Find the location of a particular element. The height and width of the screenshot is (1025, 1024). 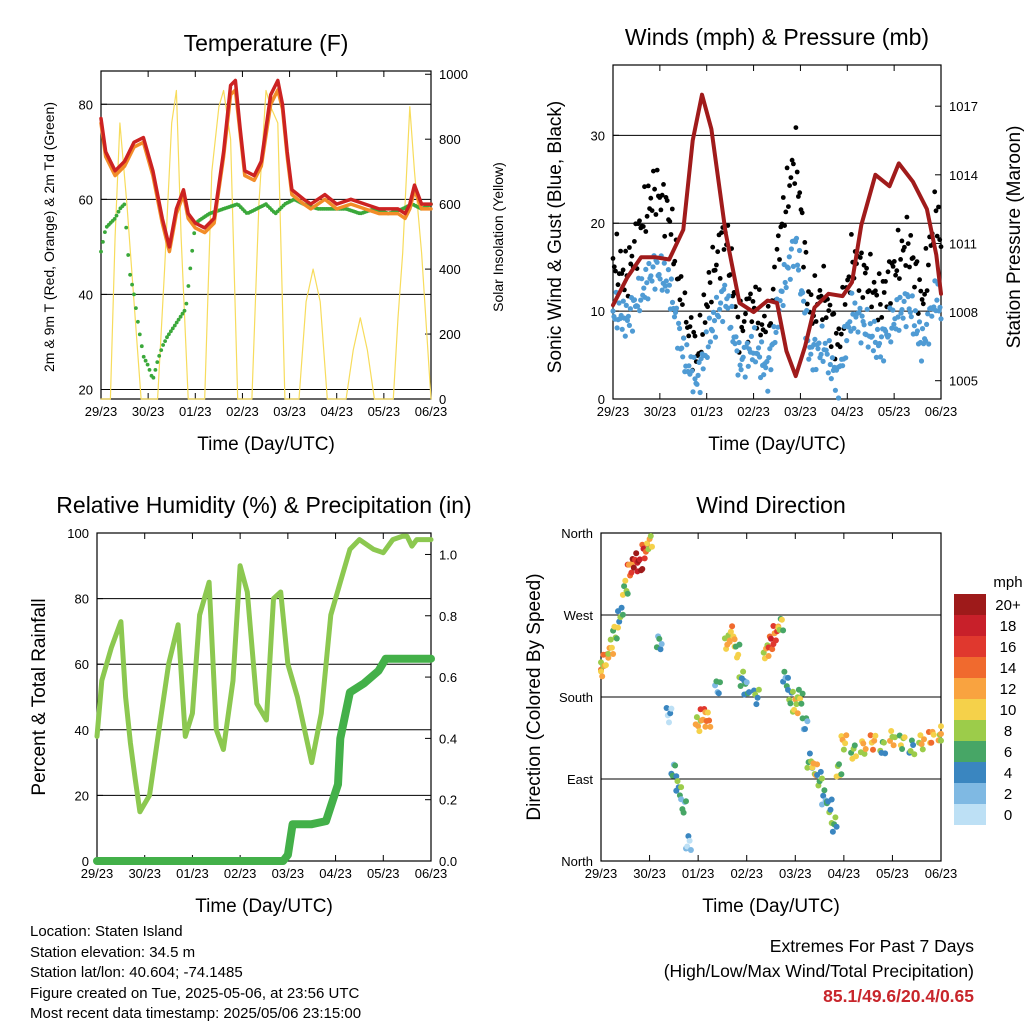

x-tick-label: 29/23 is located at coordinates (101, 411).